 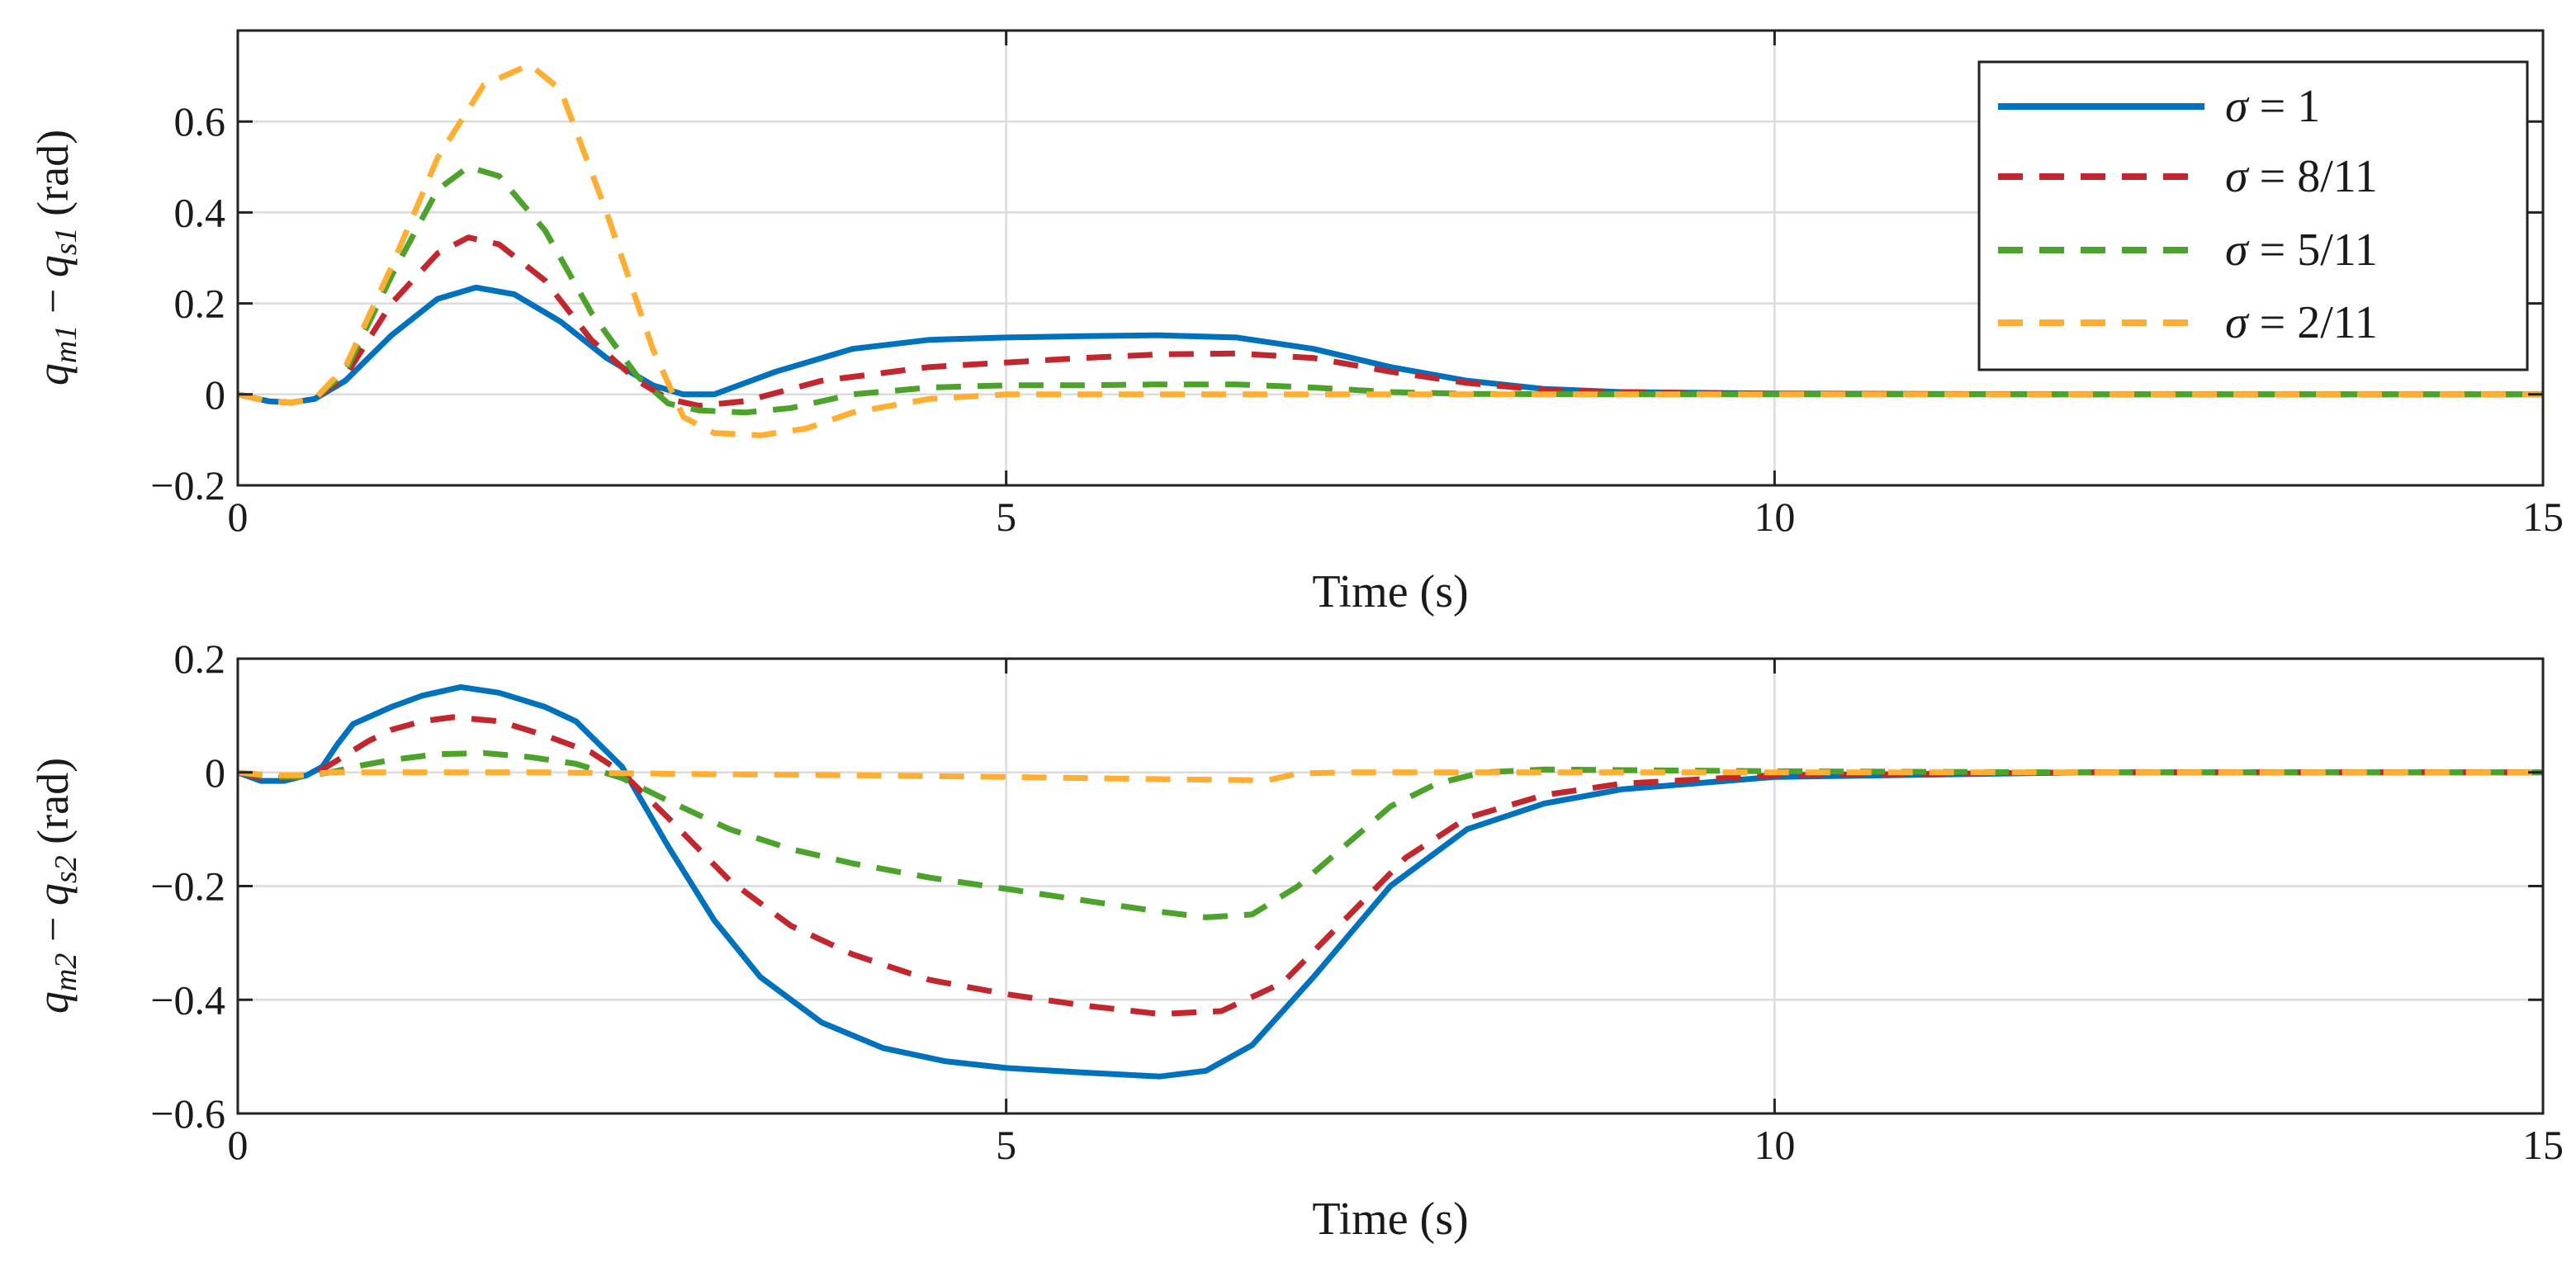 I want to click on y-label-bottom-unit: (rad), so click(x=53, y=806).